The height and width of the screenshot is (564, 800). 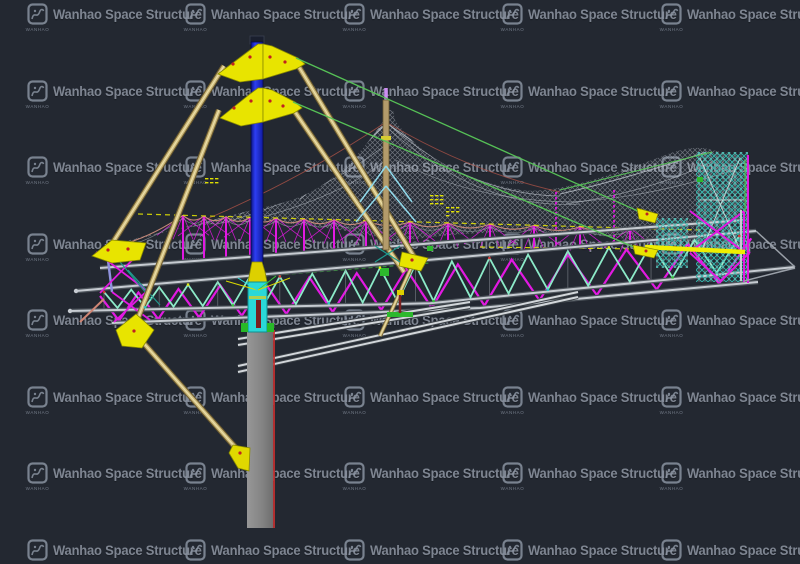 I want to click on support-column, so click(x=261, y=429).